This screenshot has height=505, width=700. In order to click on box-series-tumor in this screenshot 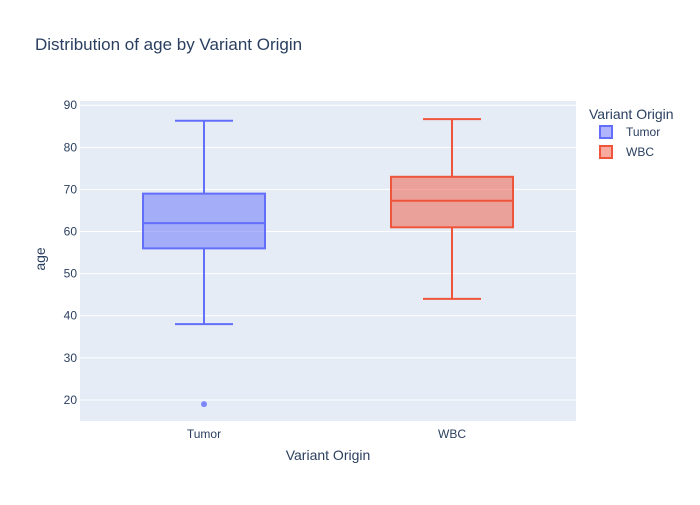, I will do `click(204, 263)`.